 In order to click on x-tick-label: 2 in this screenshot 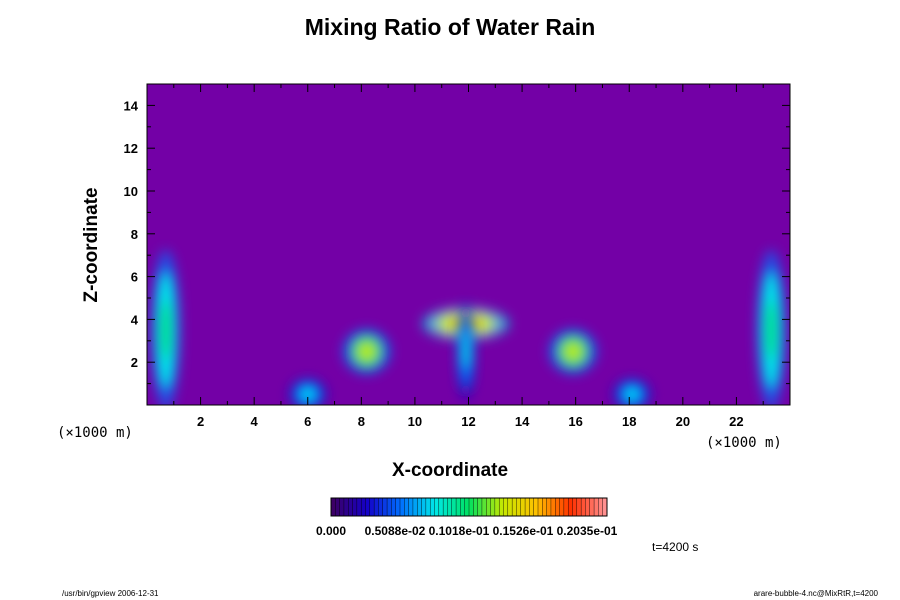, I will do `click(200, 421)`.